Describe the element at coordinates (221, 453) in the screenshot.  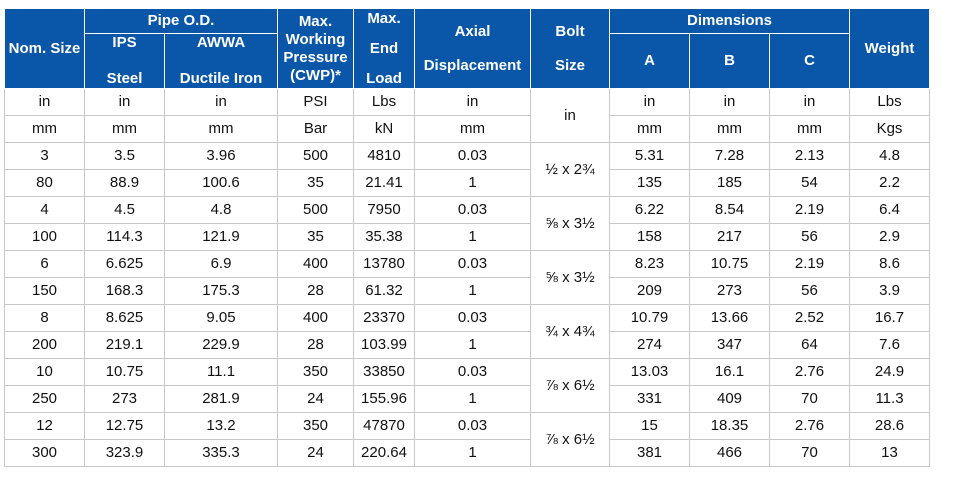
I see `table-cell: 335.3` at that location.